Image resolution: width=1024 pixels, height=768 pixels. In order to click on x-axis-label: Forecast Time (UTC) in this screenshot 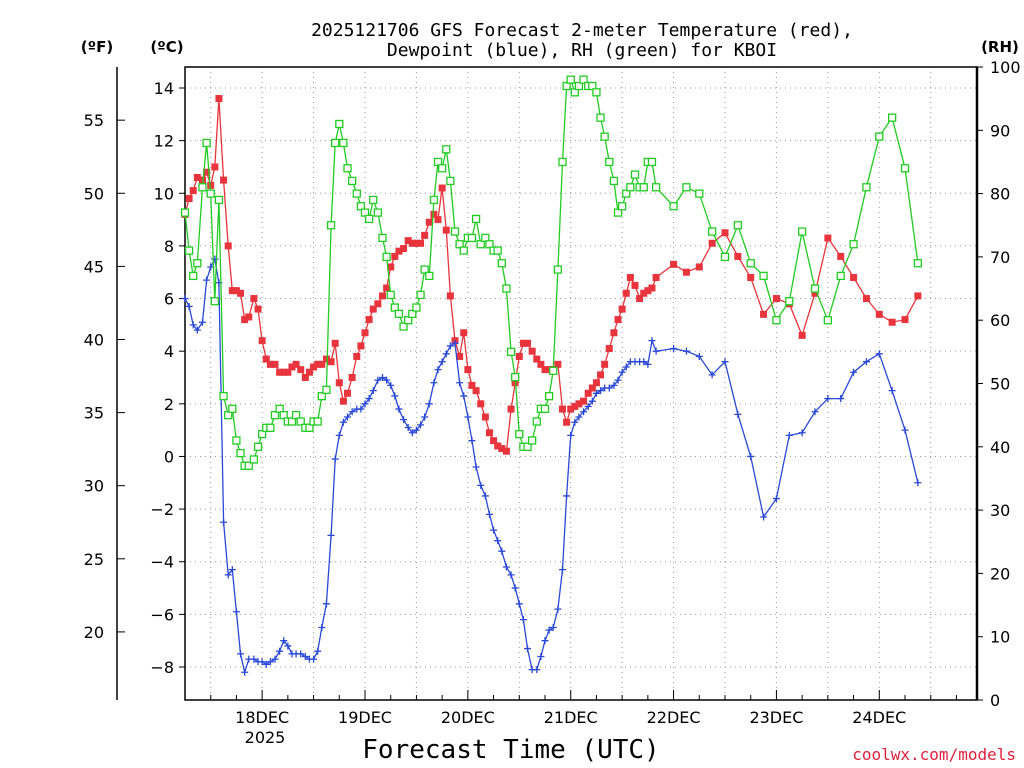, I will do `click(510, 750)`.